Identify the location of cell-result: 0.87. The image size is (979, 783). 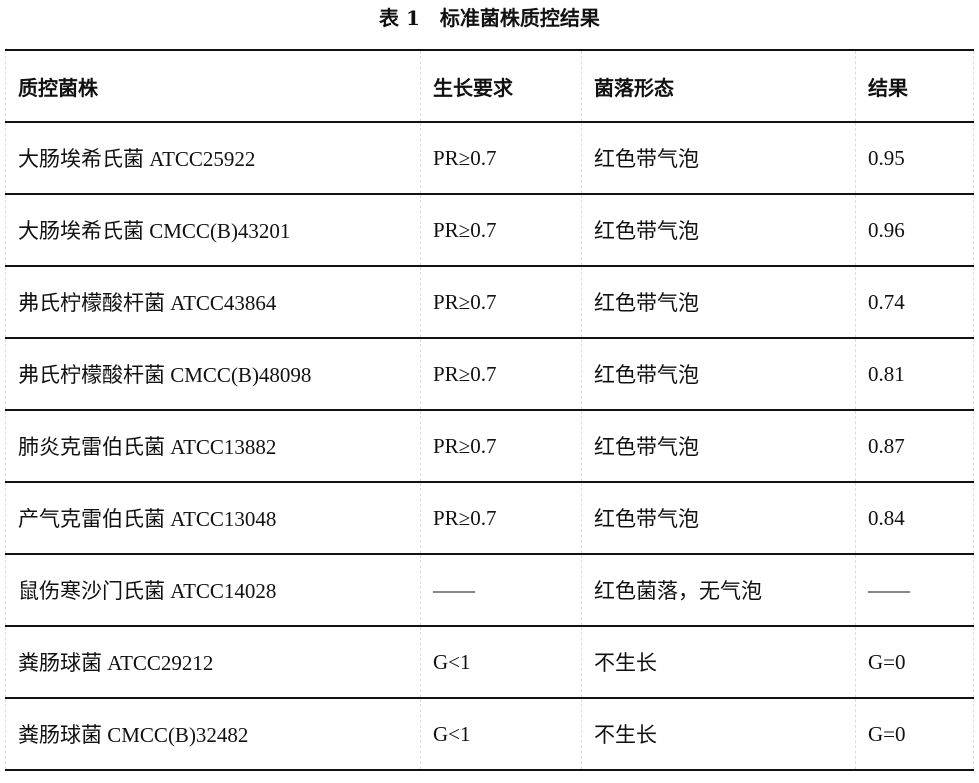
(914, 446).